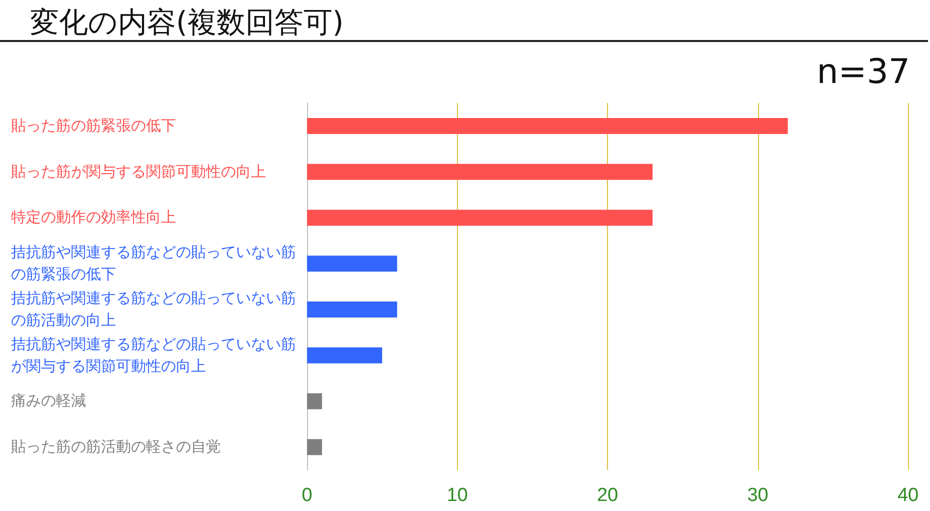 Image resolution: width=930 pixels, height=511 pixels. What do you see at coordinates (93, 125) in the screenshot?
I see `y-tick-label: 貼った筋の筋緊張の低下` at bounding box center [93, 125].